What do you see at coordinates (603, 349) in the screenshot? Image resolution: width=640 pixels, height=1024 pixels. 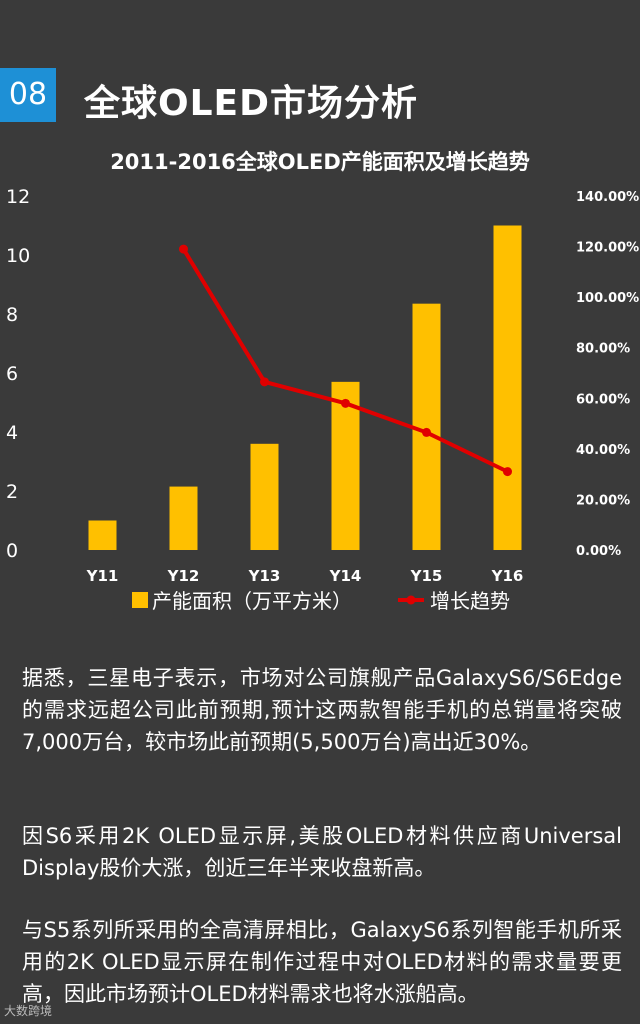 I see `right-axis-tick-label: 80.00%` at bounding box center [603, 349].